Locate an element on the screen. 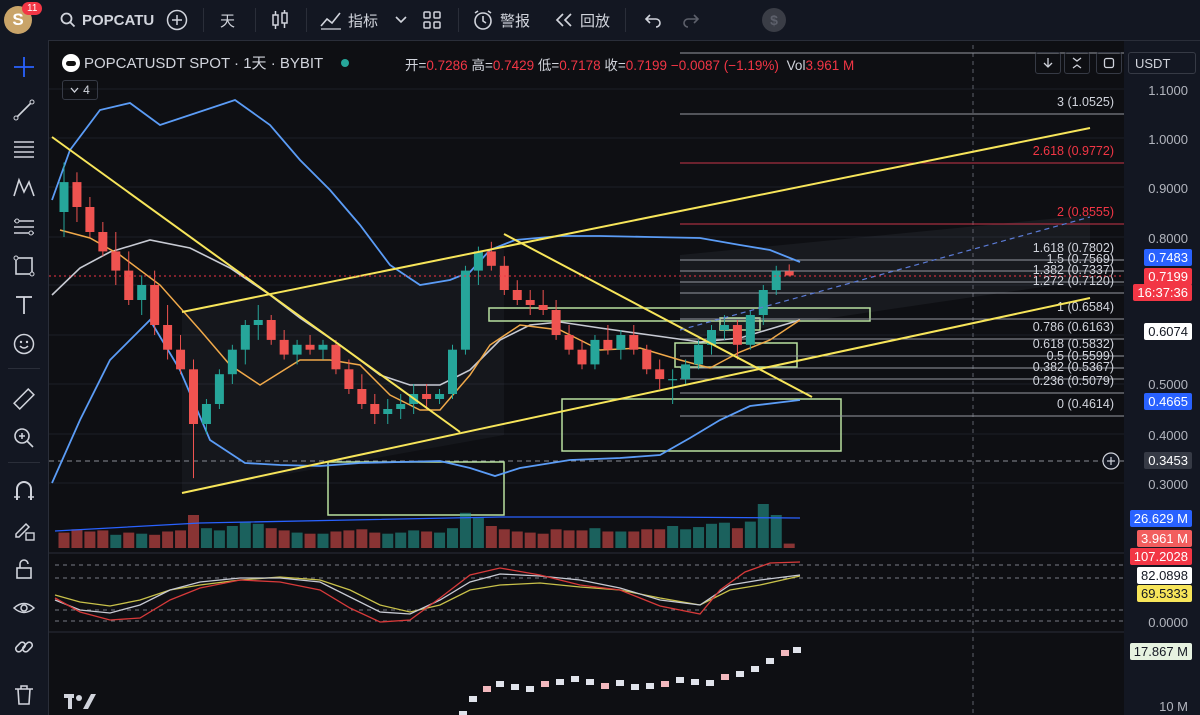 The height and width of the screenshot is (715, 1200). tv-logo-icon is located at coordinates (80, 701).